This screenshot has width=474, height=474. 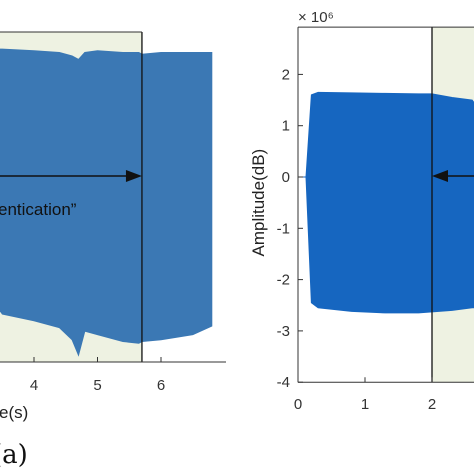 What do you see at coordinates (283, 228) in the screenshot?
I see `right-y-tick-label-3: -1` at bounding box center [283, 228].